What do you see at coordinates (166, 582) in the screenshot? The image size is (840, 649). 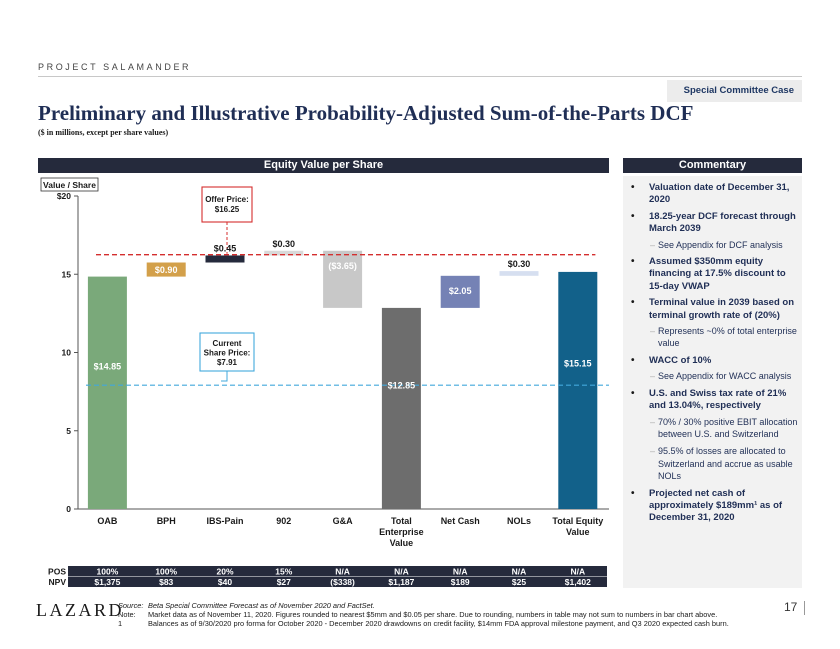 I see `table-cell: $83` at bounding box center [166, 582].